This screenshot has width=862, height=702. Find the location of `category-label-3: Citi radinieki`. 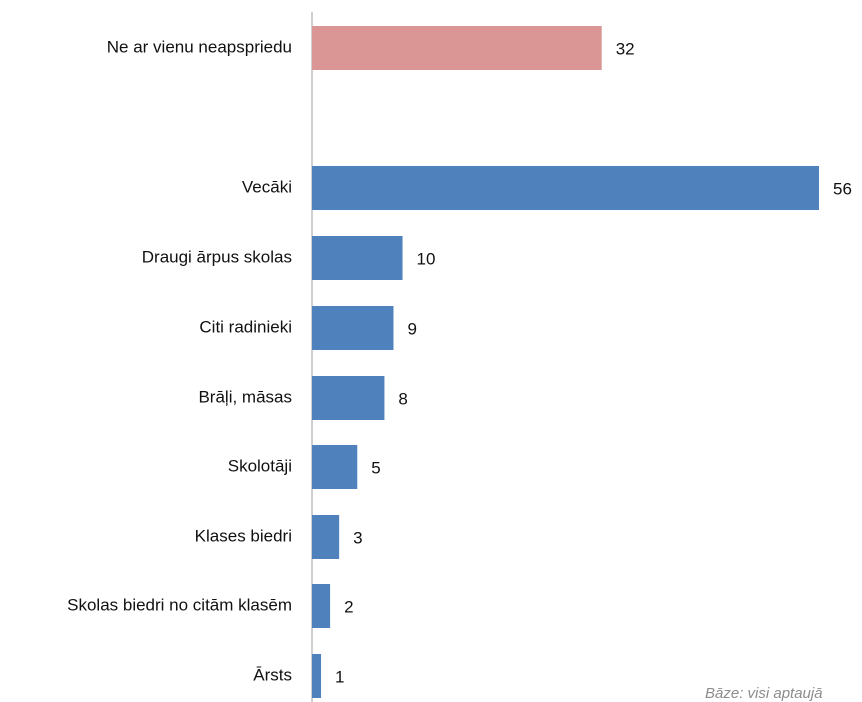

category-label-3: Citi radinieki is located at coordinates (245, 326).